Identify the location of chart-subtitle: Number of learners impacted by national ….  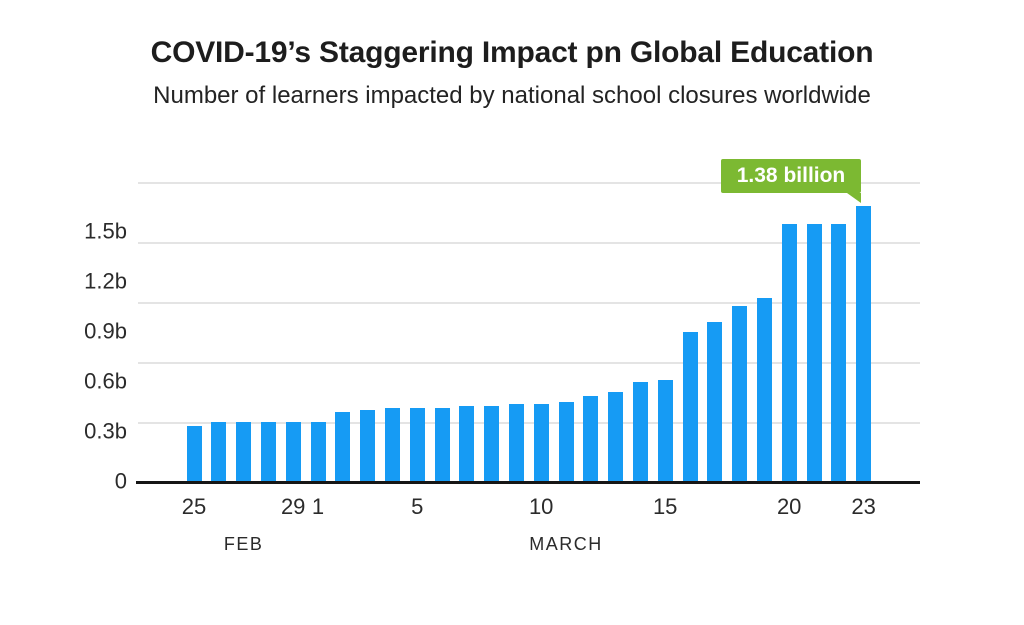
(512, 95).